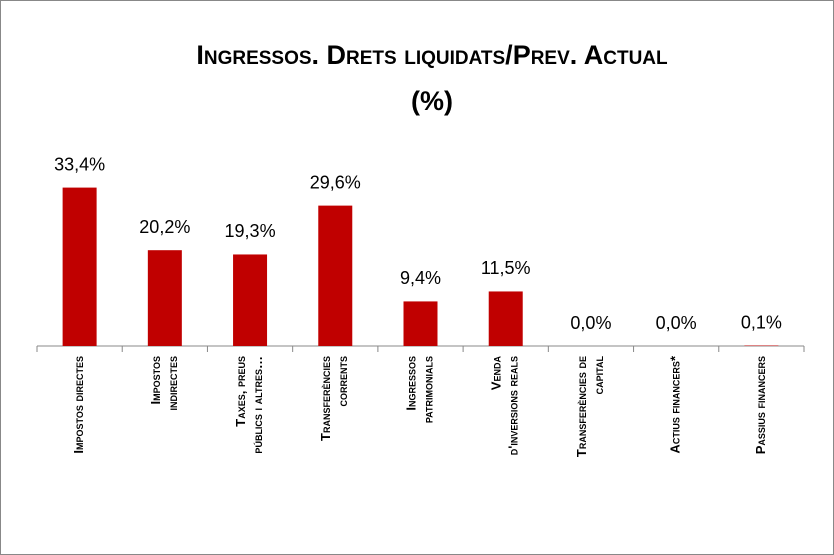  Describe the element at coordinates (432, 55) in the screenshot. I see `chart-title: Ingressos. Drets liquidats/Prev. Actual` at that location.